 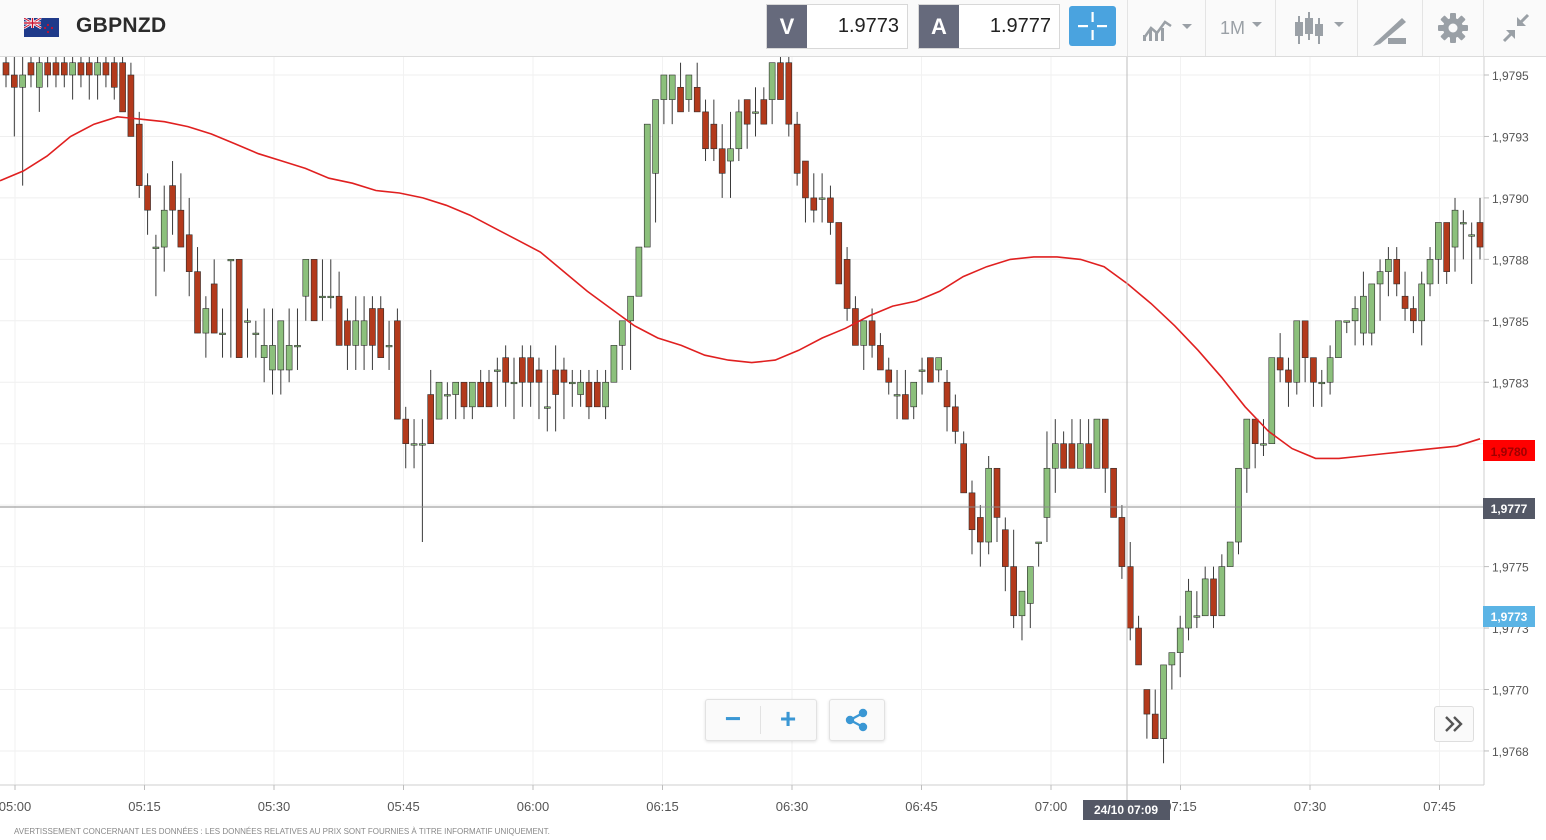 I want to click on y-tick-label: 1,9768, so click(x=1510, y=752).